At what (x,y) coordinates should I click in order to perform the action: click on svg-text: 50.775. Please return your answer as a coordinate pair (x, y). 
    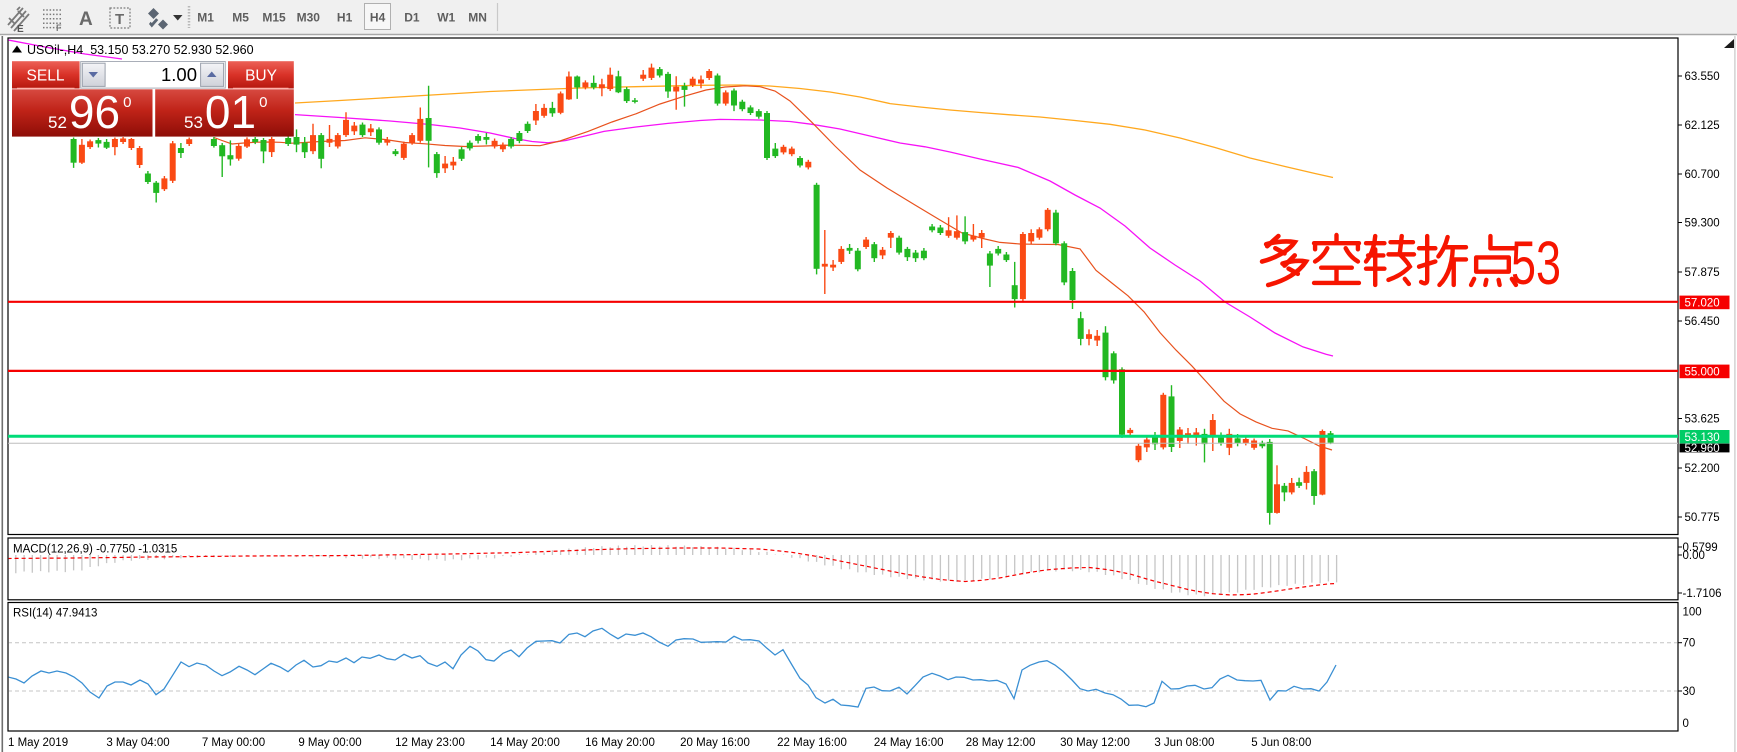
    Looking at the image, I should click on (1702, 518).